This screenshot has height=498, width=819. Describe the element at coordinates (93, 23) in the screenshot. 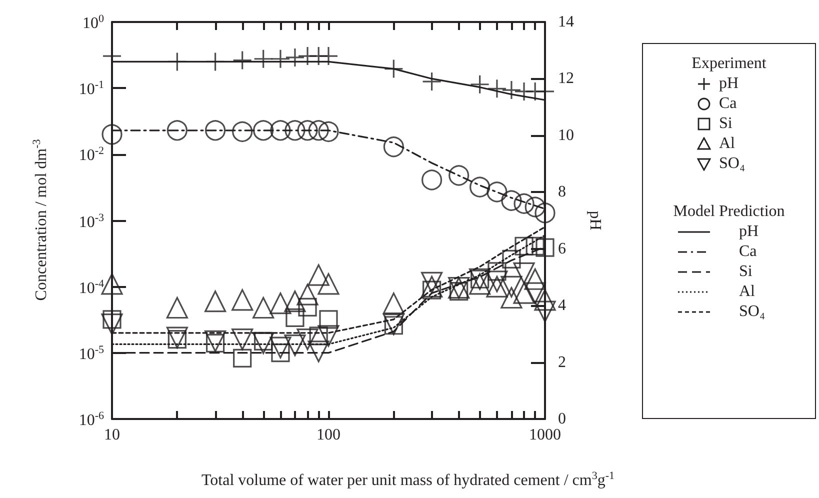

I see `y-tick-label: 10$^{0}$` at that location.